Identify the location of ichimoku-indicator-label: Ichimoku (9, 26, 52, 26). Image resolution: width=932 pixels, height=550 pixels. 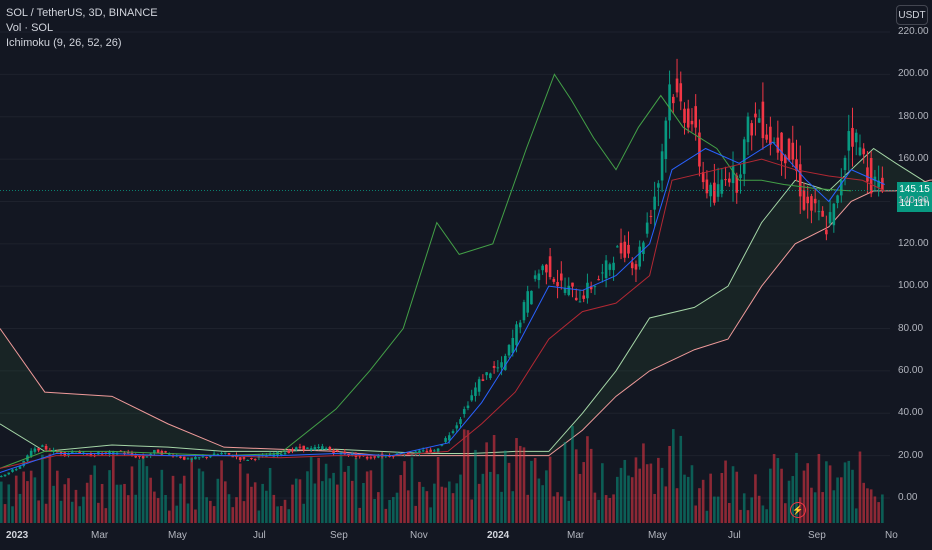
(64, 43).